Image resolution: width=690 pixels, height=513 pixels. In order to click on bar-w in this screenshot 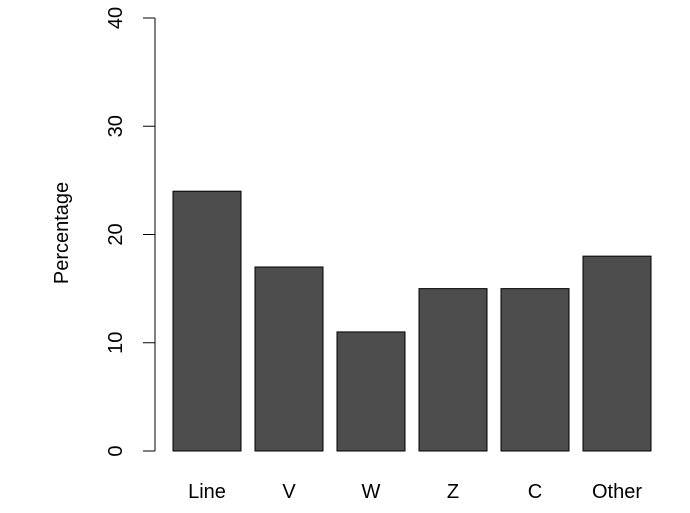, I will do `click(371, 391)`.